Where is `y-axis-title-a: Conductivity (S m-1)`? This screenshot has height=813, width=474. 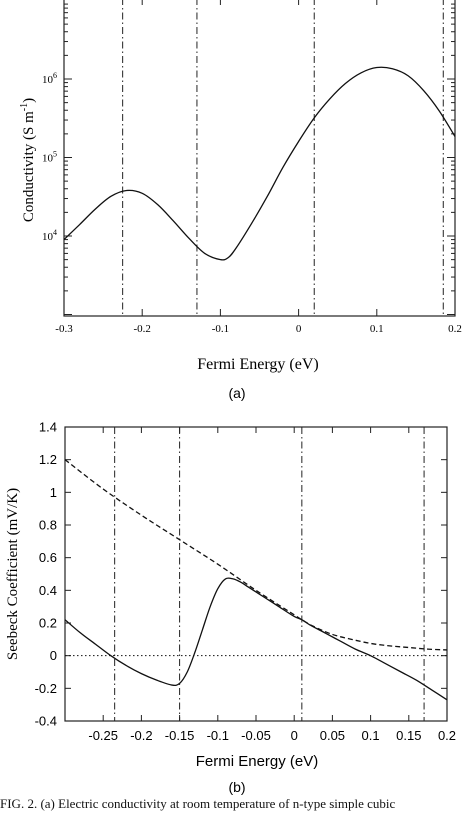
y-axis-title-a: Conductivity (S m-1) is located at coordinates (28, 160).